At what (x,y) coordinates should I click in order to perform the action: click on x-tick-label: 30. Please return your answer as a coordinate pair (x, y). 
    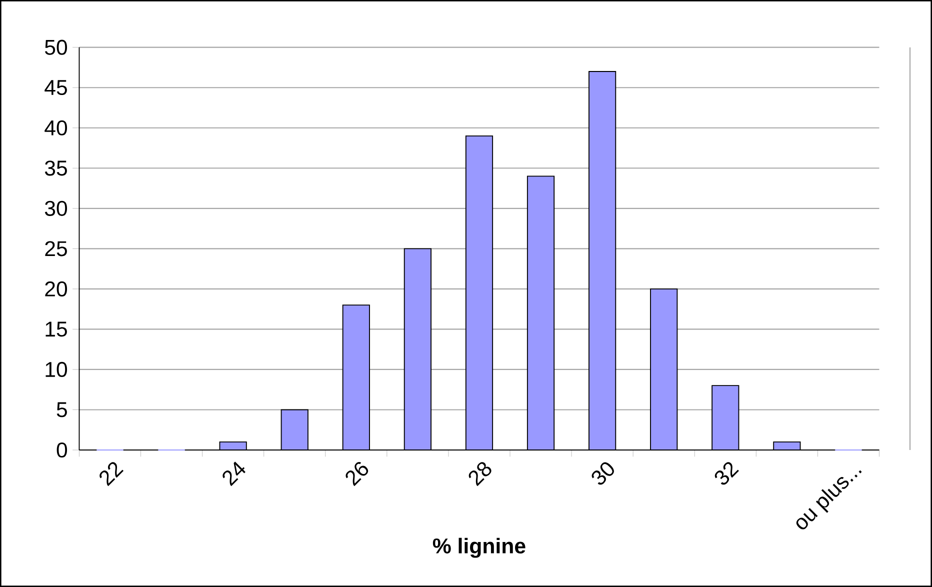
    Looking at the image, I should click on (603, 473).